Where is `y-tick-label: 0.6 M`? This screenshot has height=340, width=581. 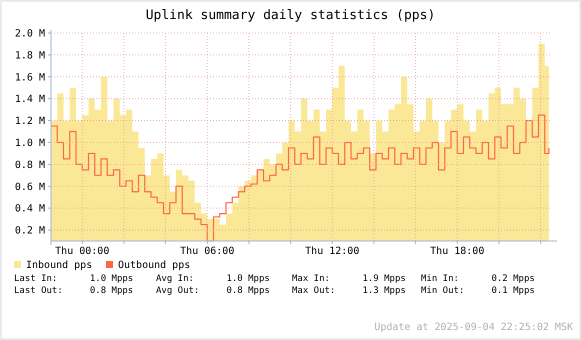 y-tick-label: 0.6 M is located at coordinates (29, 187).